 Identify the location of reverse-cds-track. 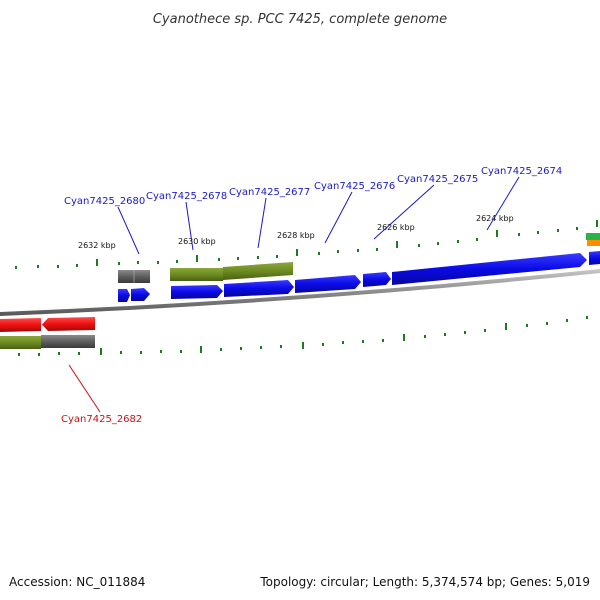
(47, 324).